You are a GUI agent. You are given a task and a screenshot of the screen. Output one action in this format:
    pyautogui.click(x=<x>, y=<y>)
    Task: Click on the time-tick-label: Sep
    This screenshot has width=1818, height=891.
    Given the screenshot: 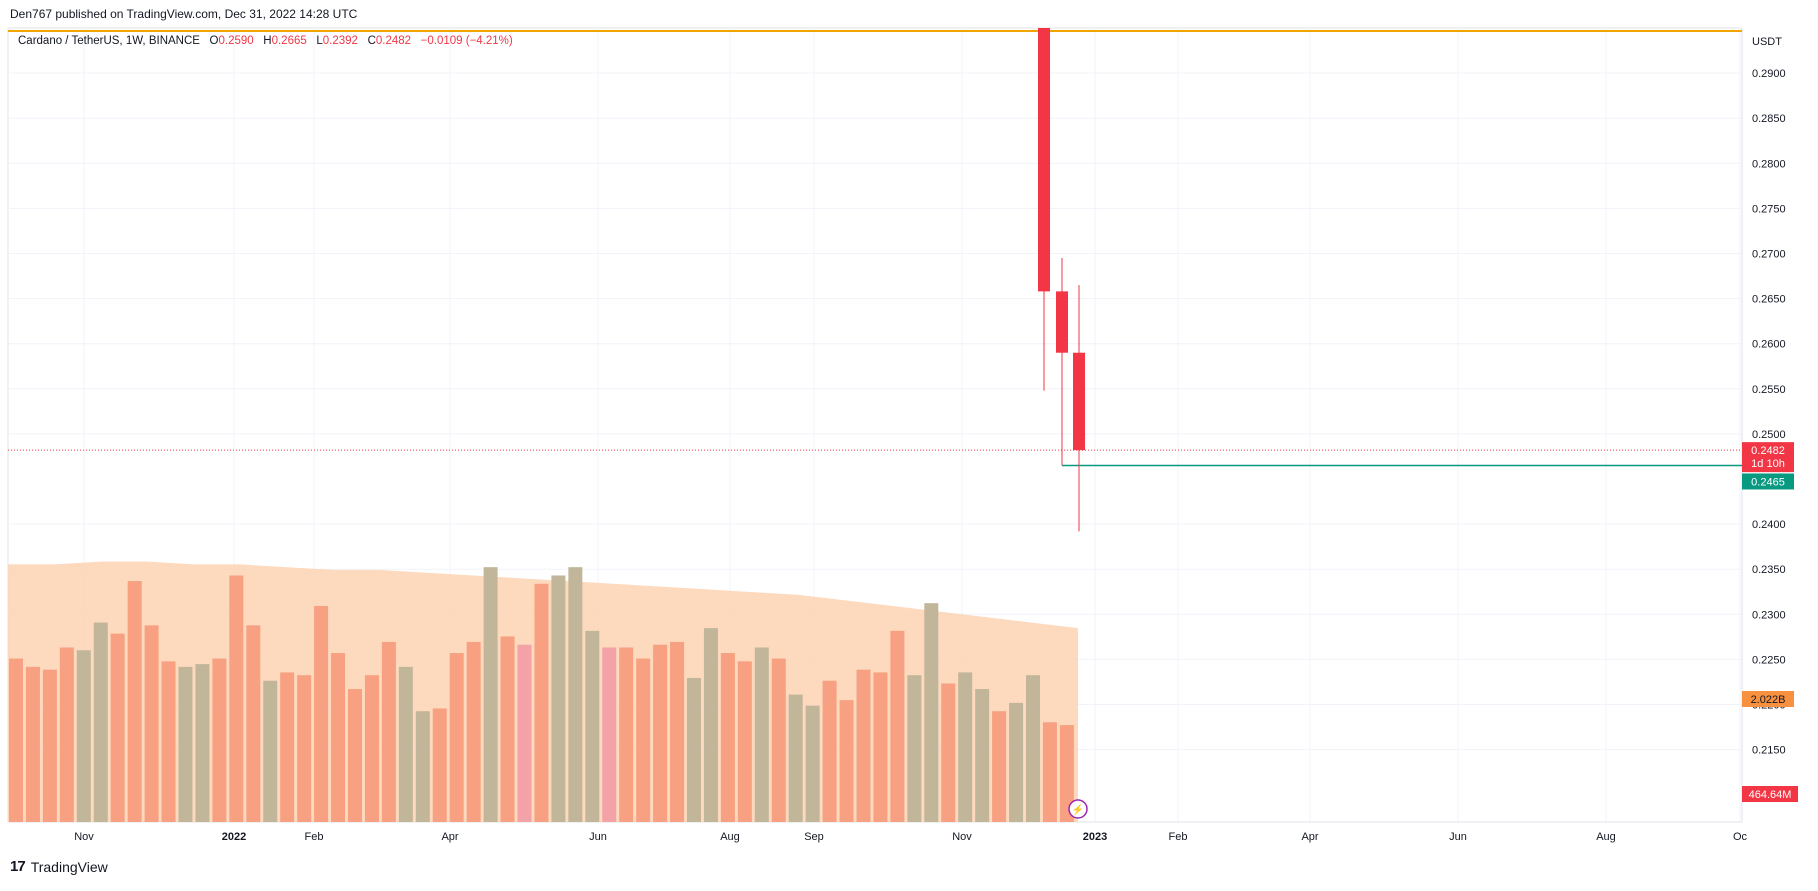 What is the action you would take?
    pyautogui.click(x=814, y=837)
    